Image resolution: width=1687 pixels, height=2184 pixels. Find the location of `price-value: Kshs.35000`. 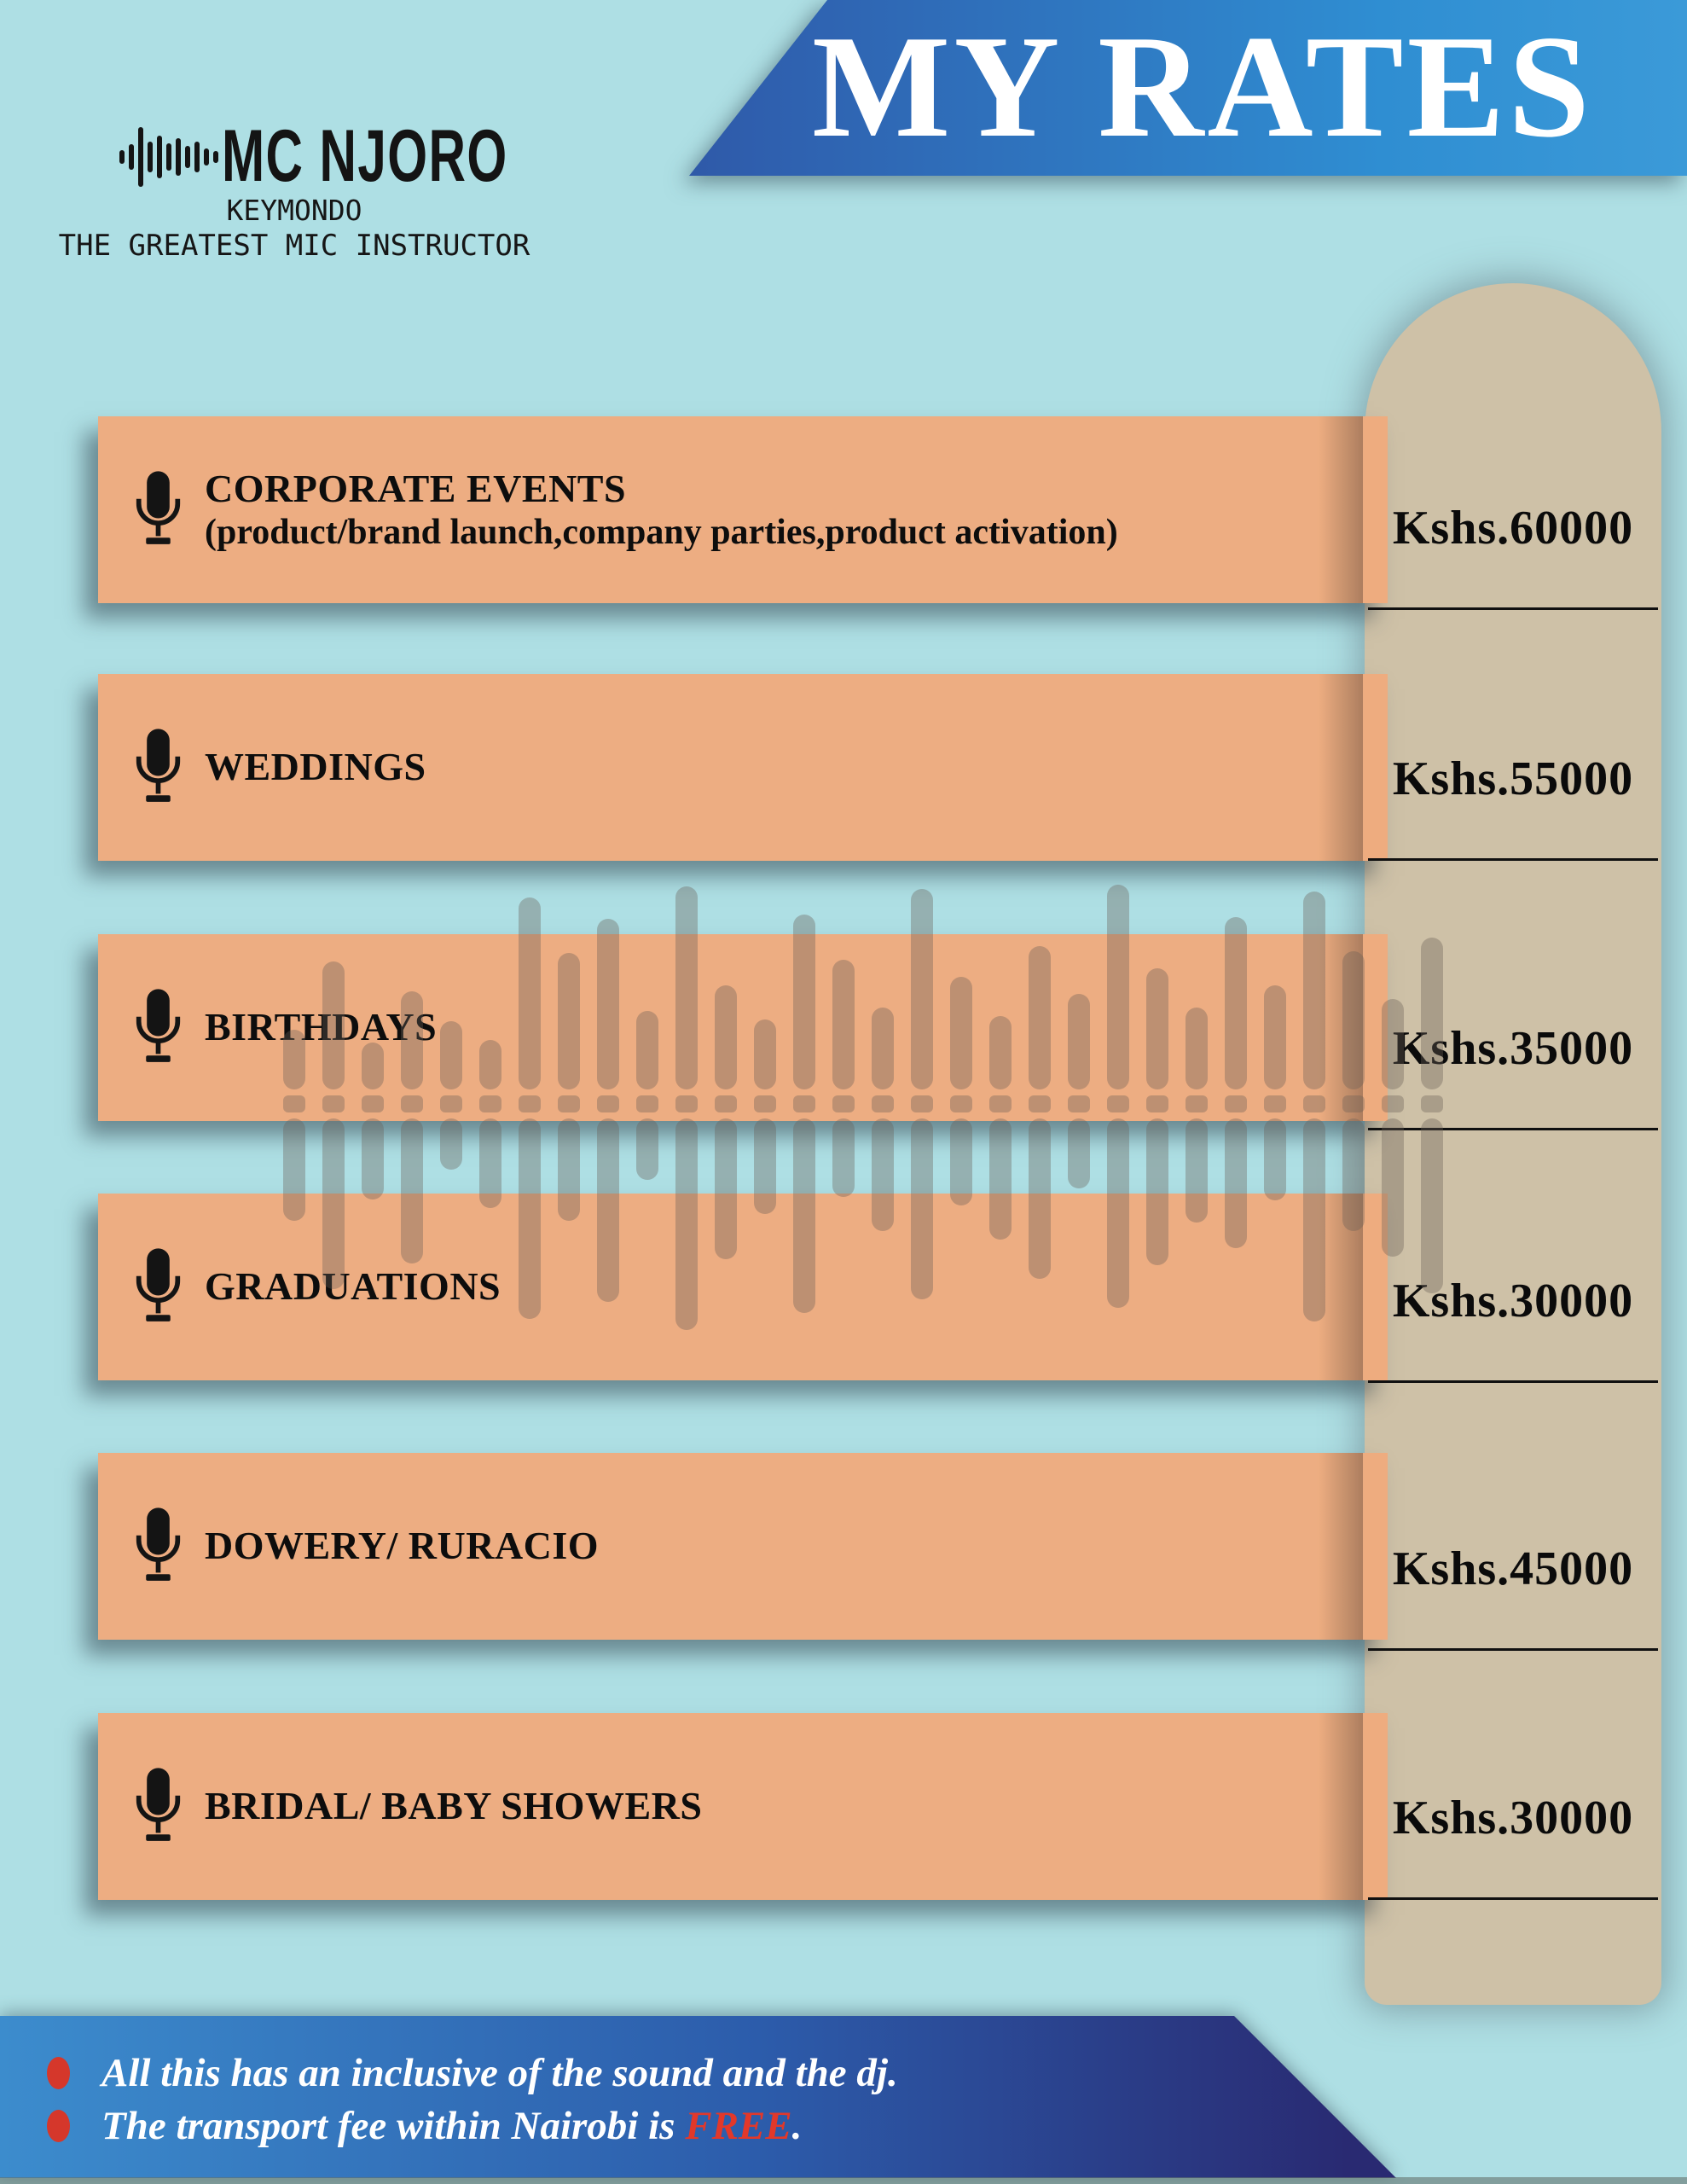

price-value: Kshs.35000 is located at coordinates (1513, 1048).